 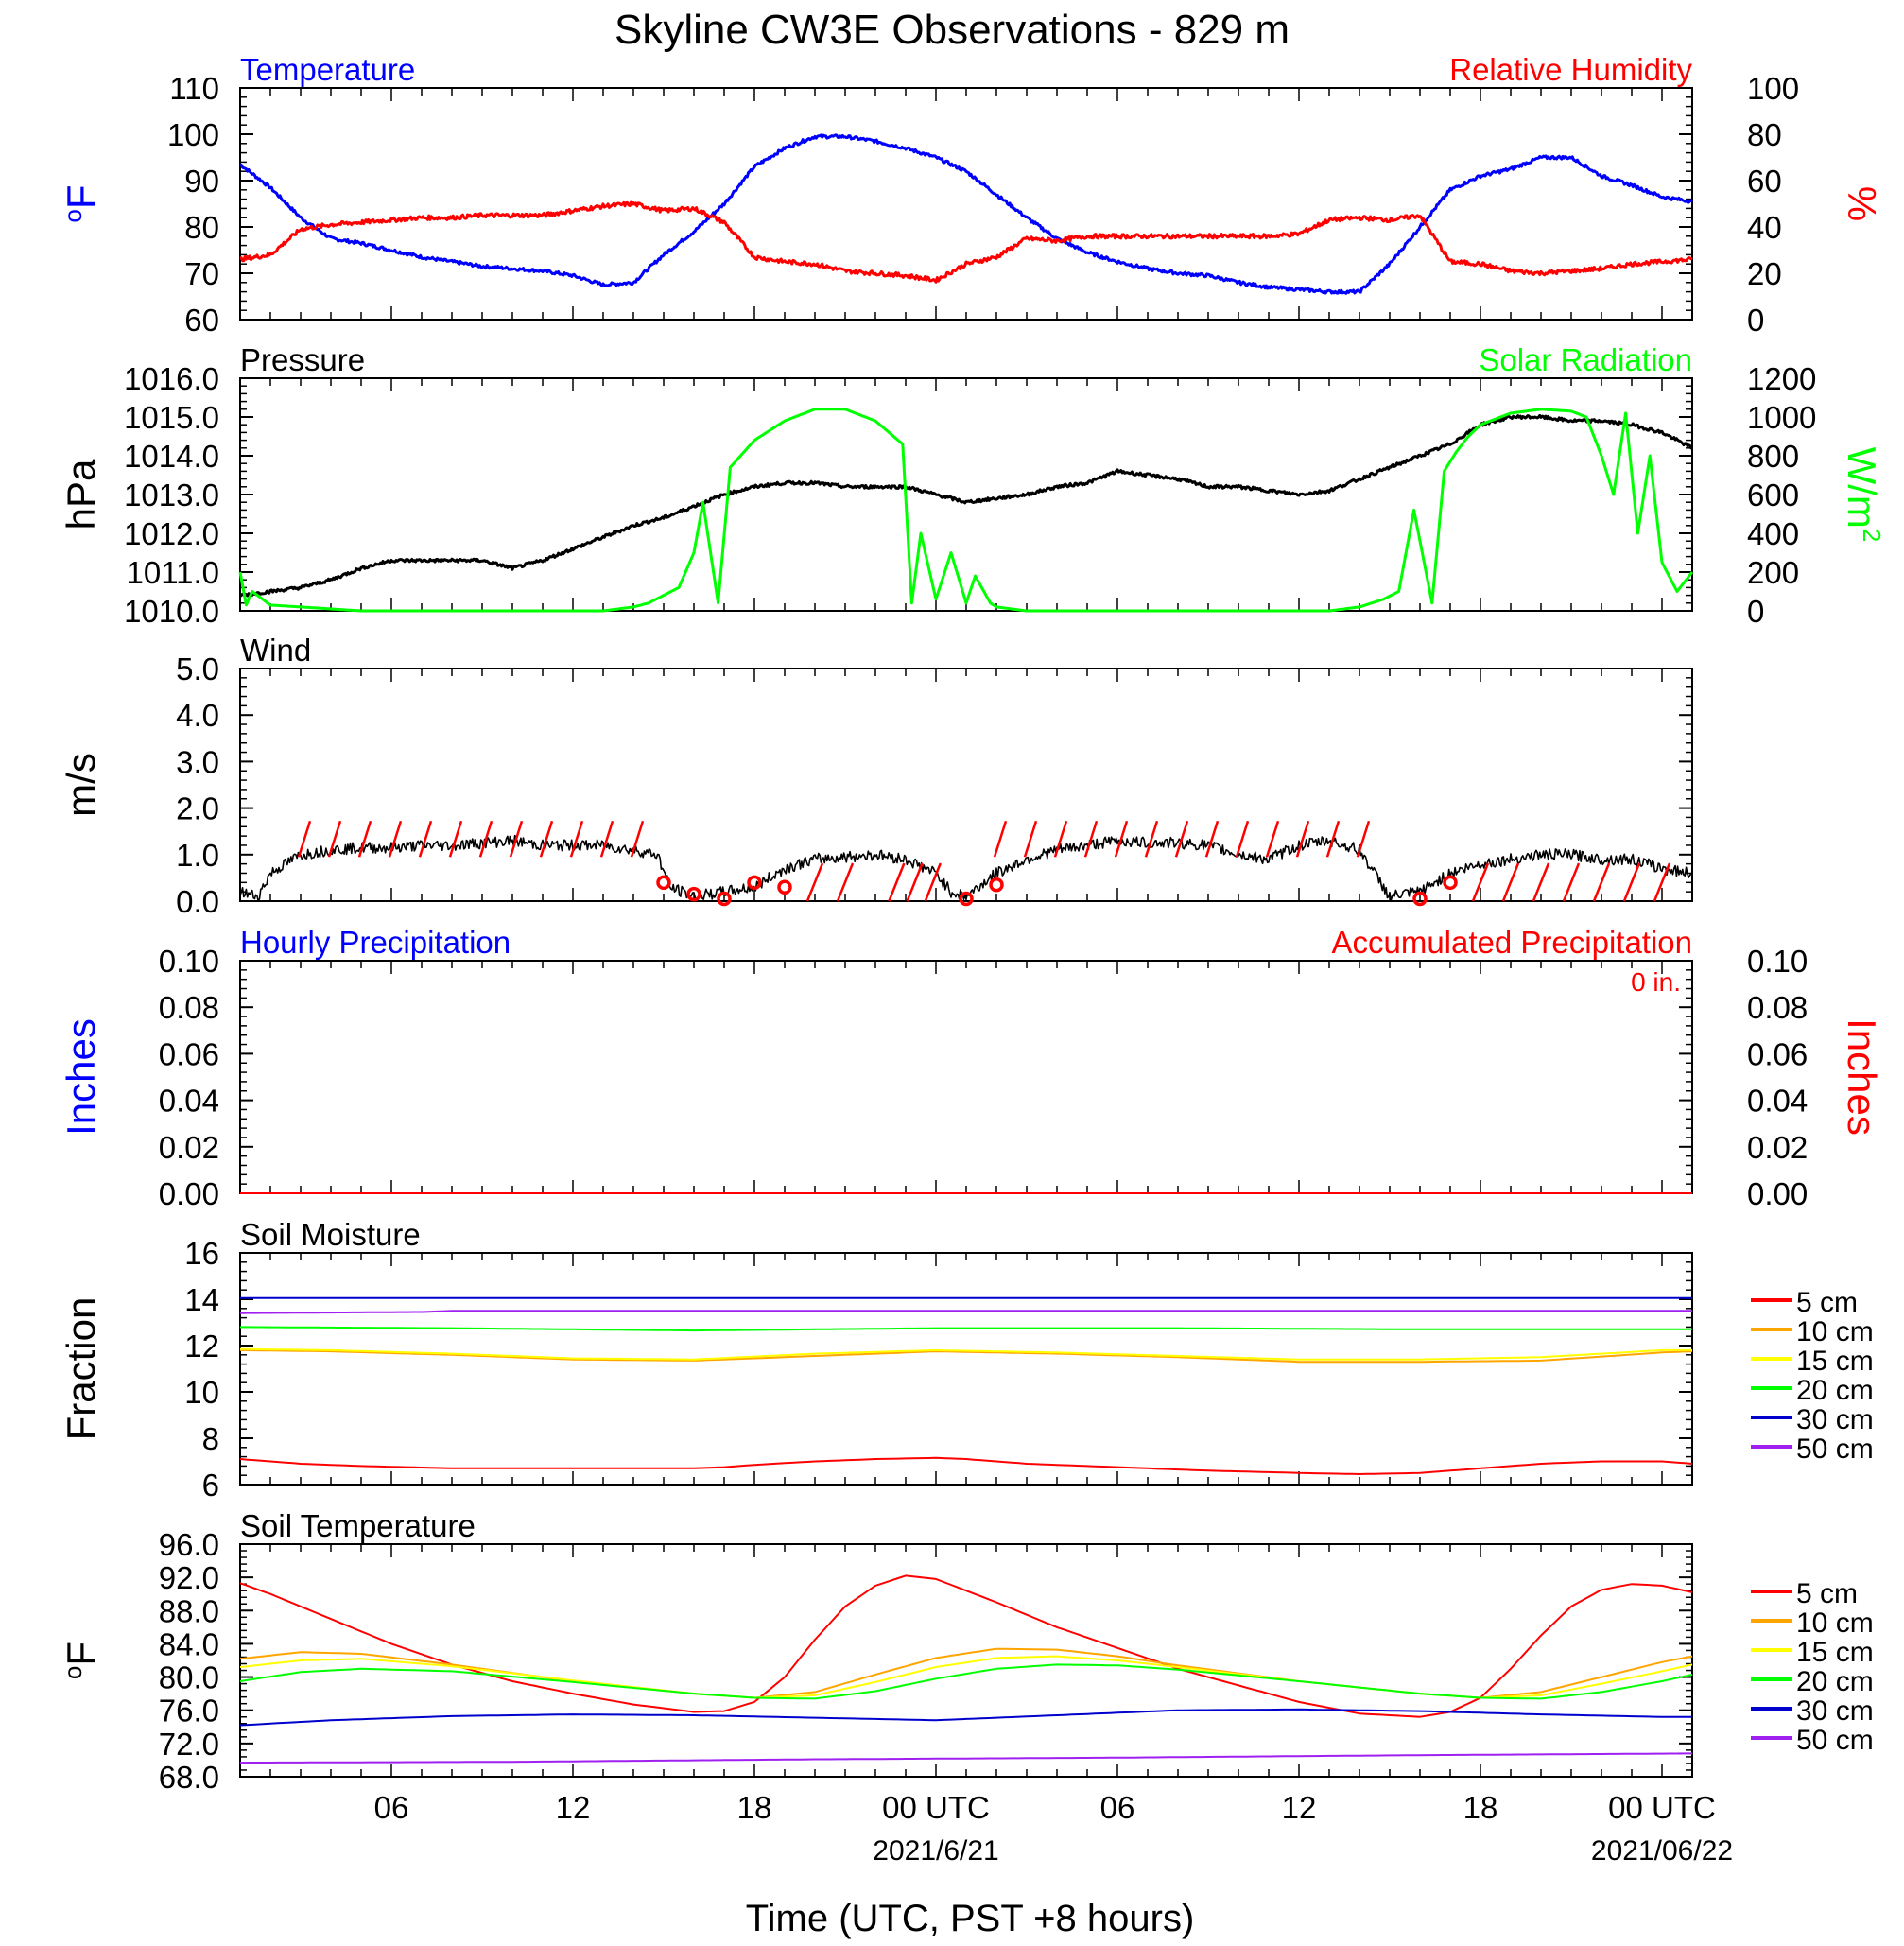 What do you see at coordinates (201, 228) in the screenshot?
I see `y-tick-label: 80` at bounding box center [201, 228].